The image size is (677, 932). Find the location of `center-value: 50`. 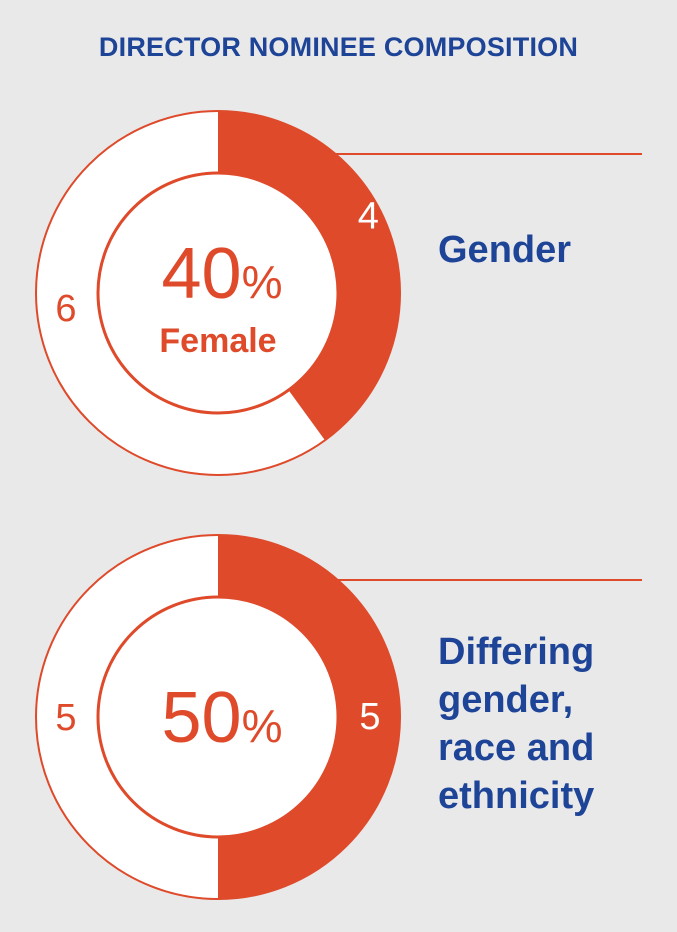

center-value: 50 is located at coordinates (202, 718).